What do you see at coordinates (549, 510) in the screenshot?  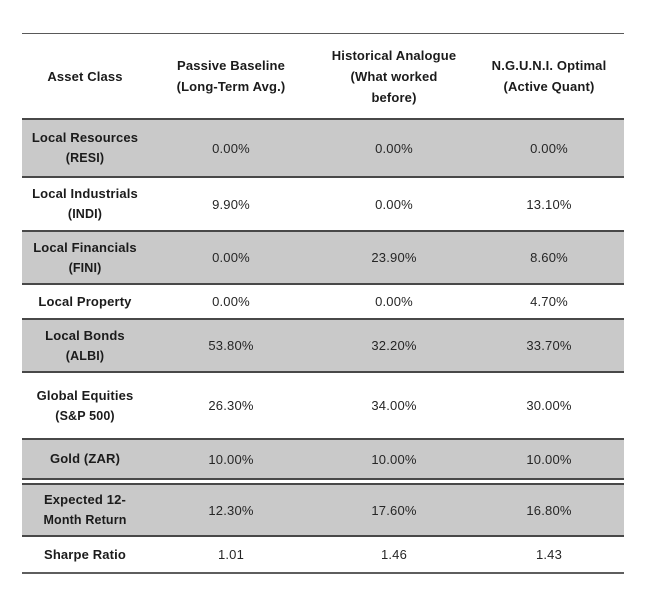 I see `nguni-optimal-value: 16.80%` at bounding box center [549, 510].